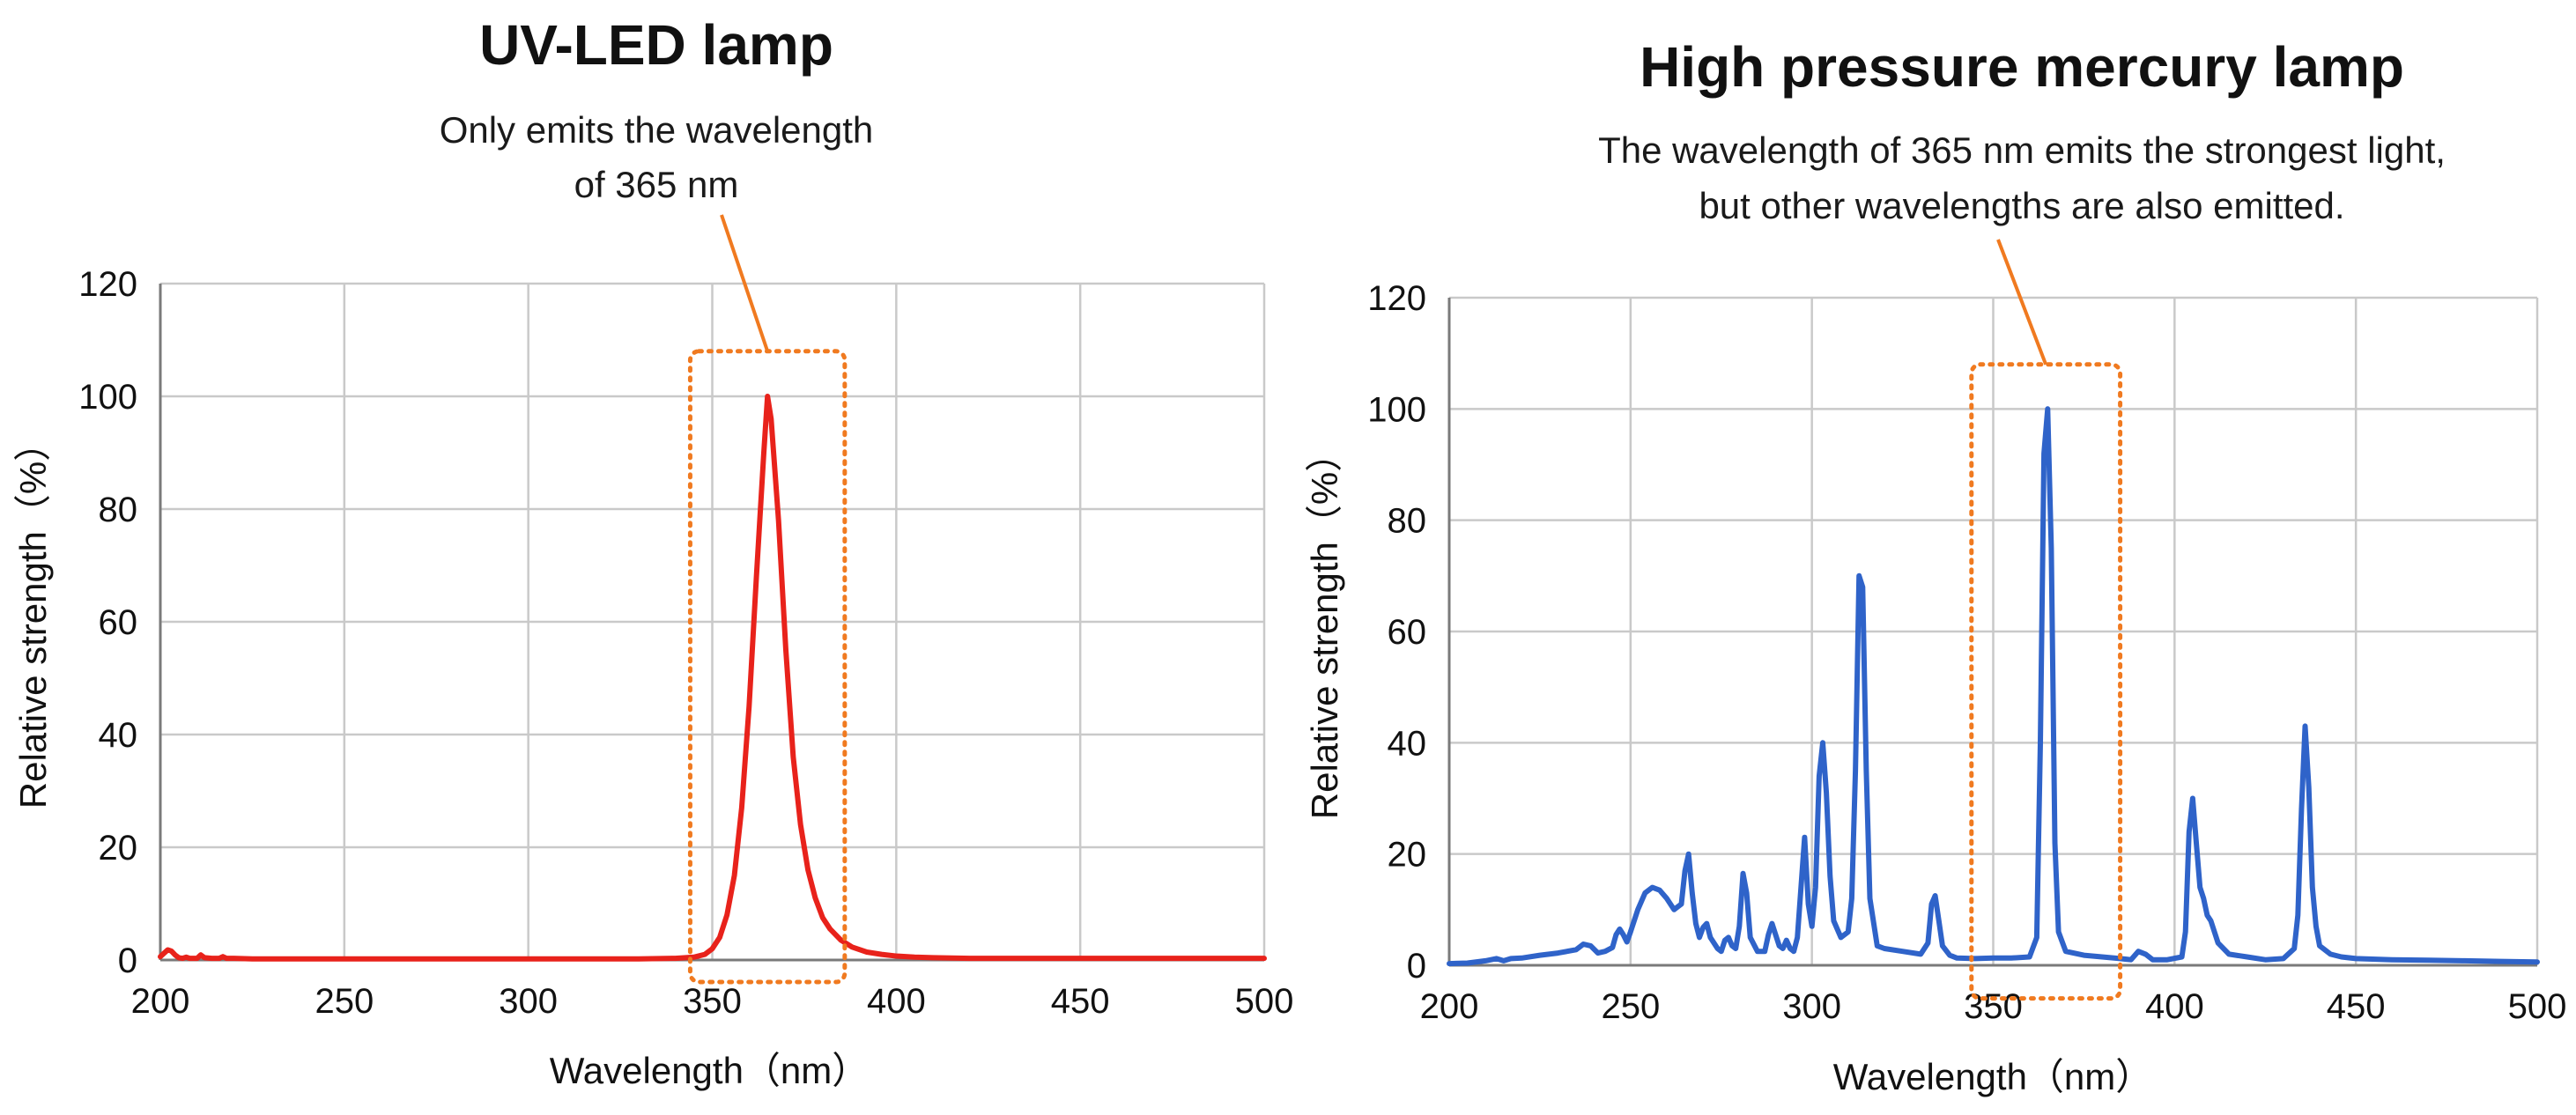  Describe the element at coordinates (657, 130) in the screenshot. I see `annotation-line-1: Only emits the wavelength` at that location.